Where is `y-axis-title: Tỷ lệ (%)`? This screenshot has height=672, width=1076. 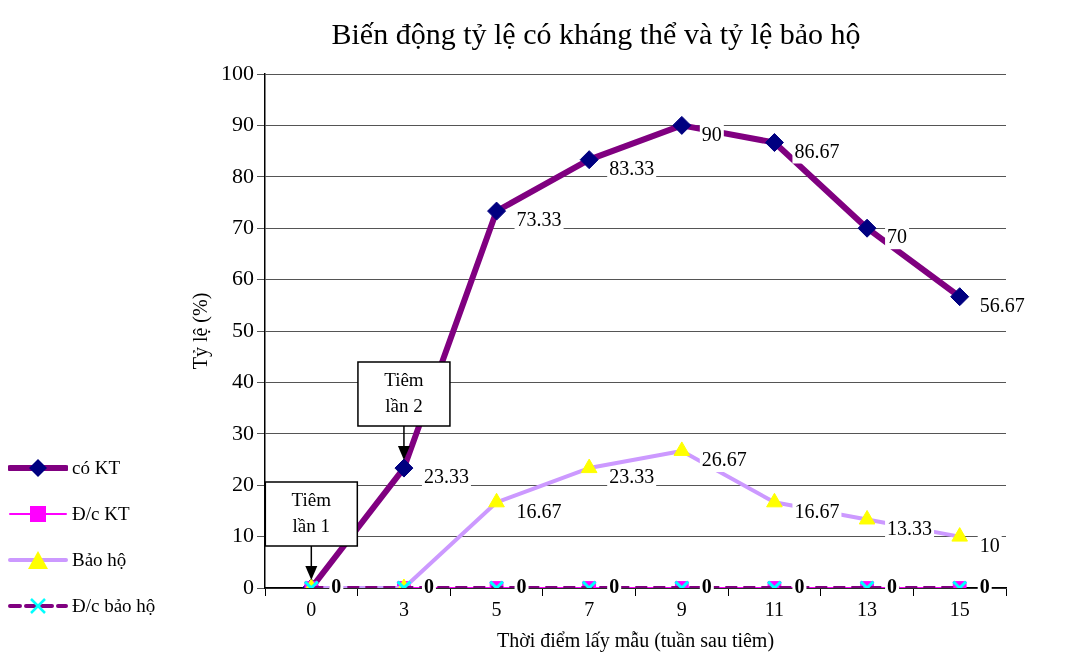 y-axis-title: Tỷ lệ (%) is located at coordinates (201, 331).